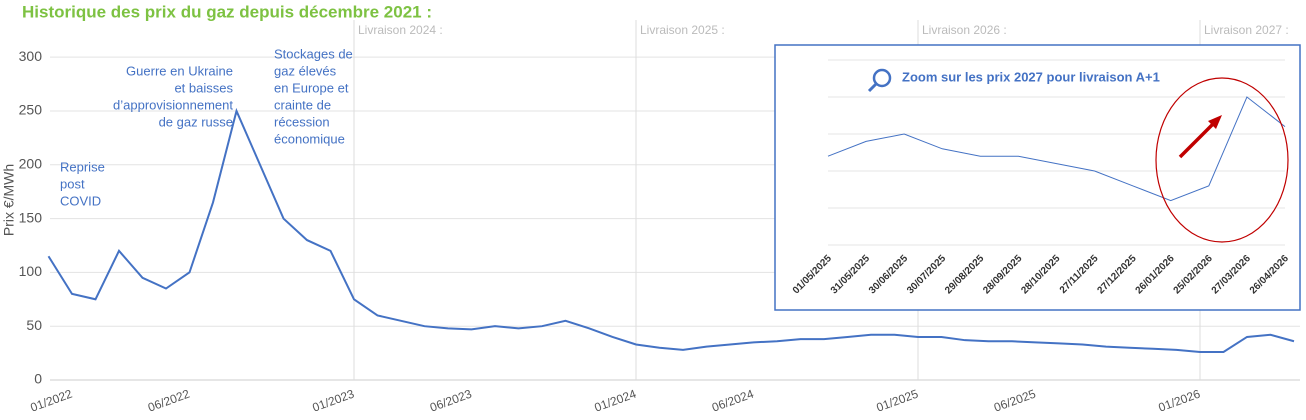  Describe the element at coordinates (34, 325) in the screenshot. I see `y-tick-label: 50` at that location.